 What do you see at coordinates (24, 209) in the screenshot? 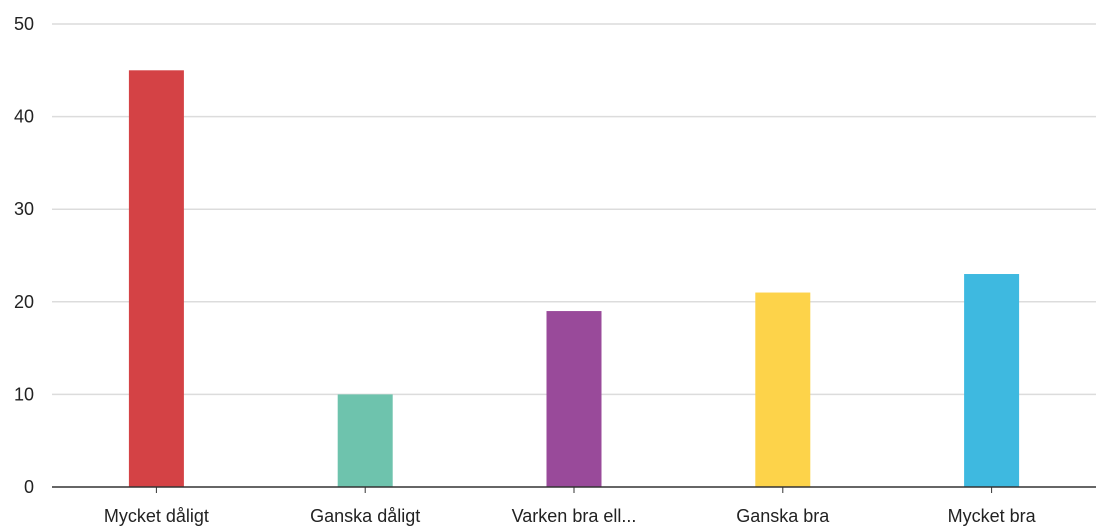
I see `y-tick-label: 30` at bounding box center [24, 209].